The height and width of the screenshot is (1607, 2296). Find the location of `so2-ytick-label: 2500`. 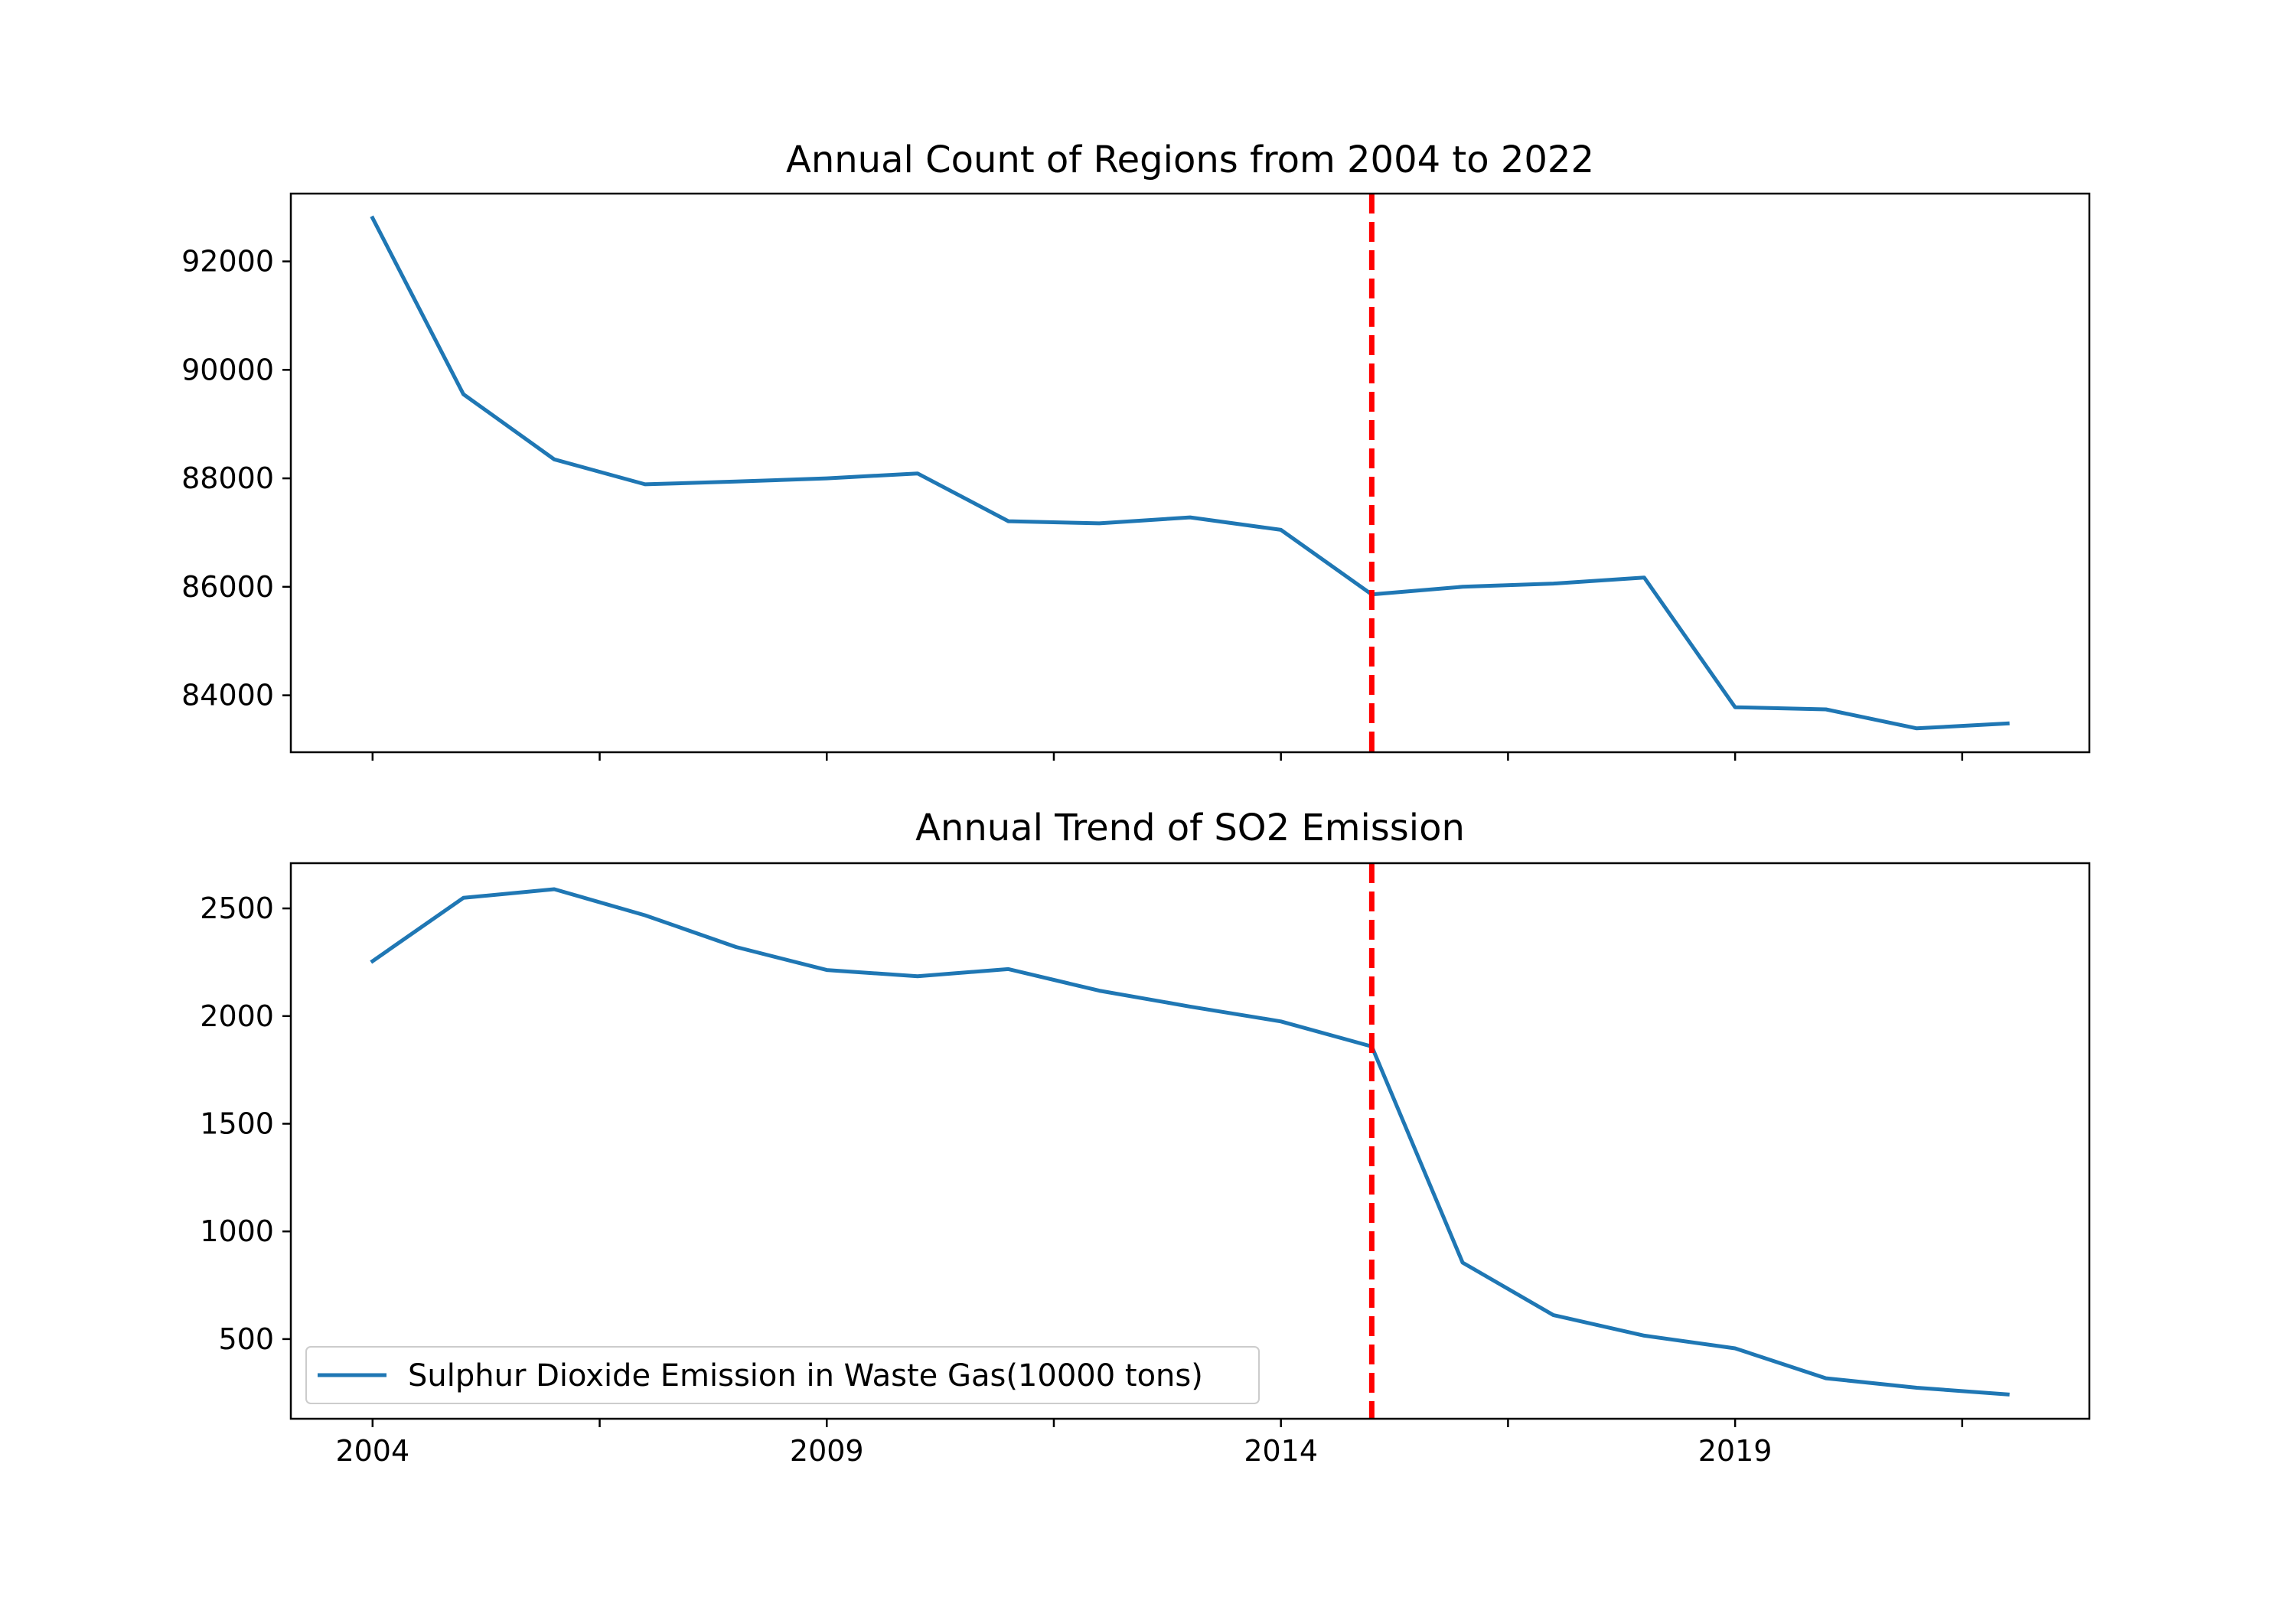

so2-ytick-label: 2500 is located at coordinates (237, 908).